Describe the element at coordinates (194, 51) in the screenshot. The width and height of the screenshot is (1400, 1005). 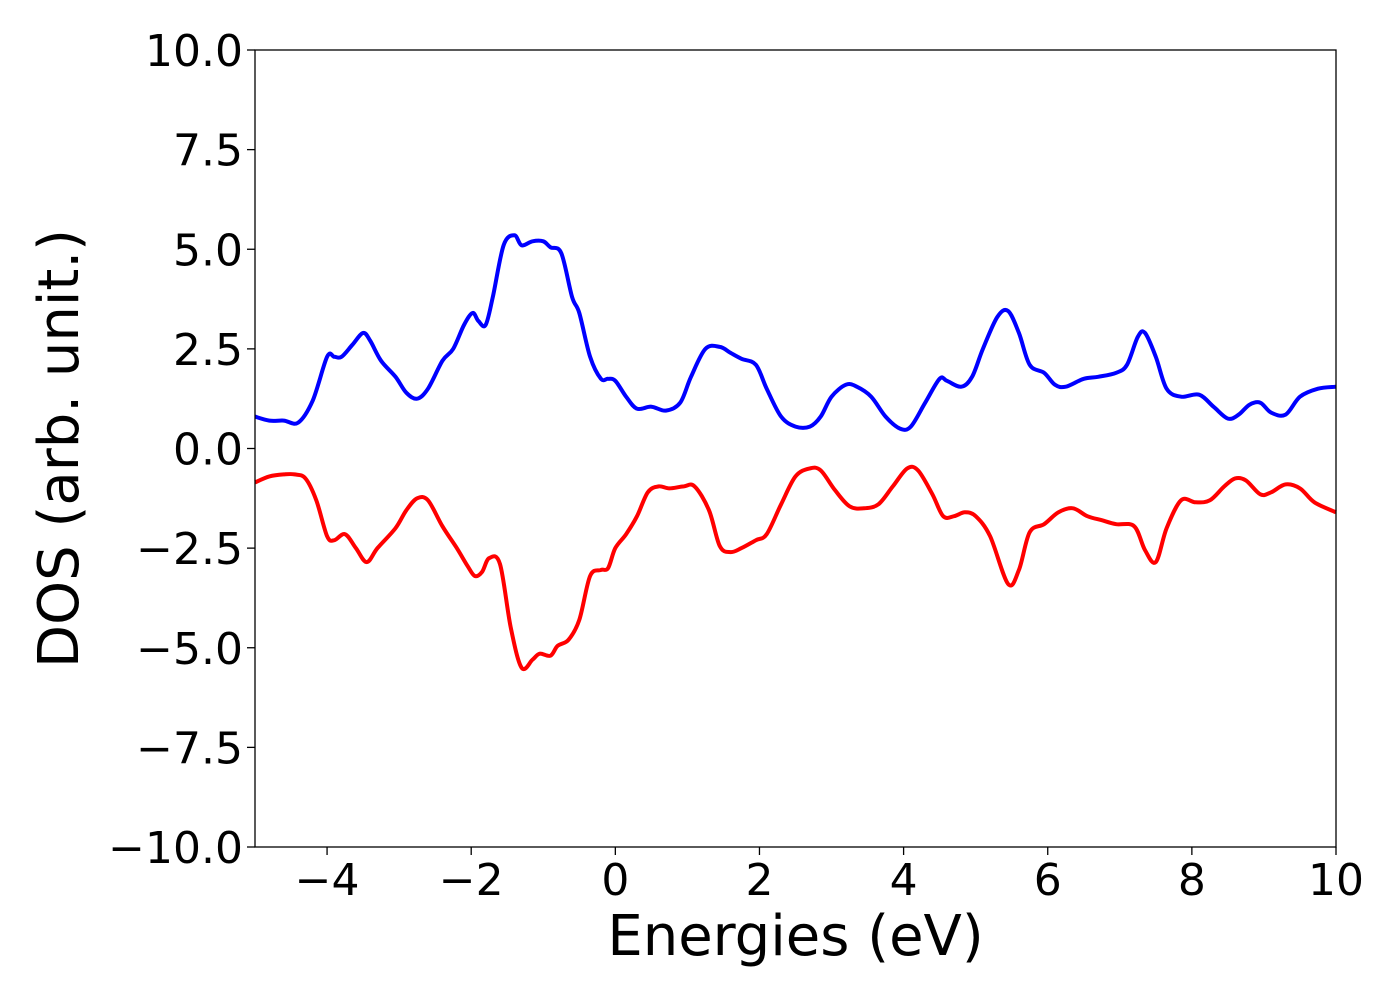
I see `y-tick-label: 10.0` at that location.